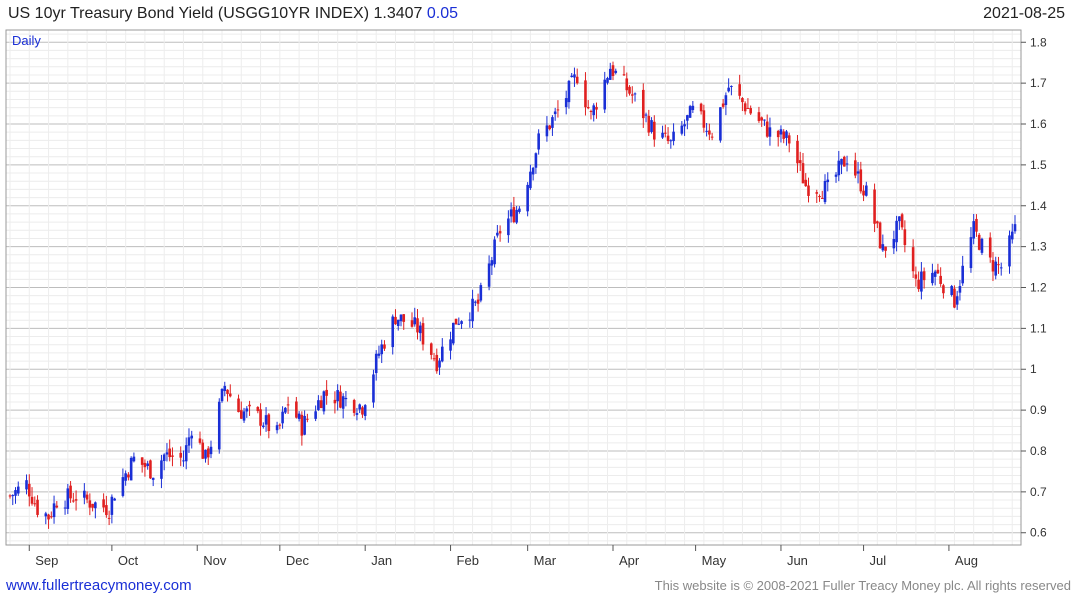 Image resolution: width=1075 pixels, height=600 pixels. Describe the element at coordinates (1038, 451) in the screenshot. I see `y-tick-label: 0.8` at that location.